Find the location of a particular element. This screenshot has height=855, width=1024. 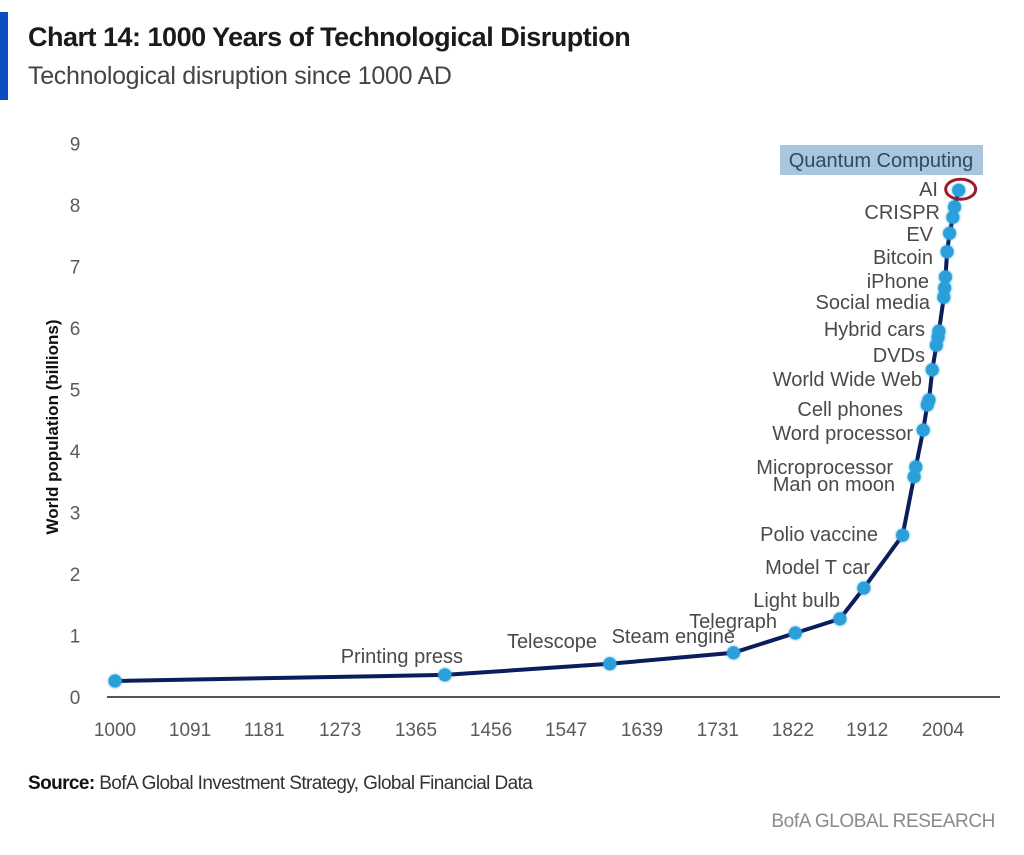

event-label: EV is located at coordinates (919, 235).